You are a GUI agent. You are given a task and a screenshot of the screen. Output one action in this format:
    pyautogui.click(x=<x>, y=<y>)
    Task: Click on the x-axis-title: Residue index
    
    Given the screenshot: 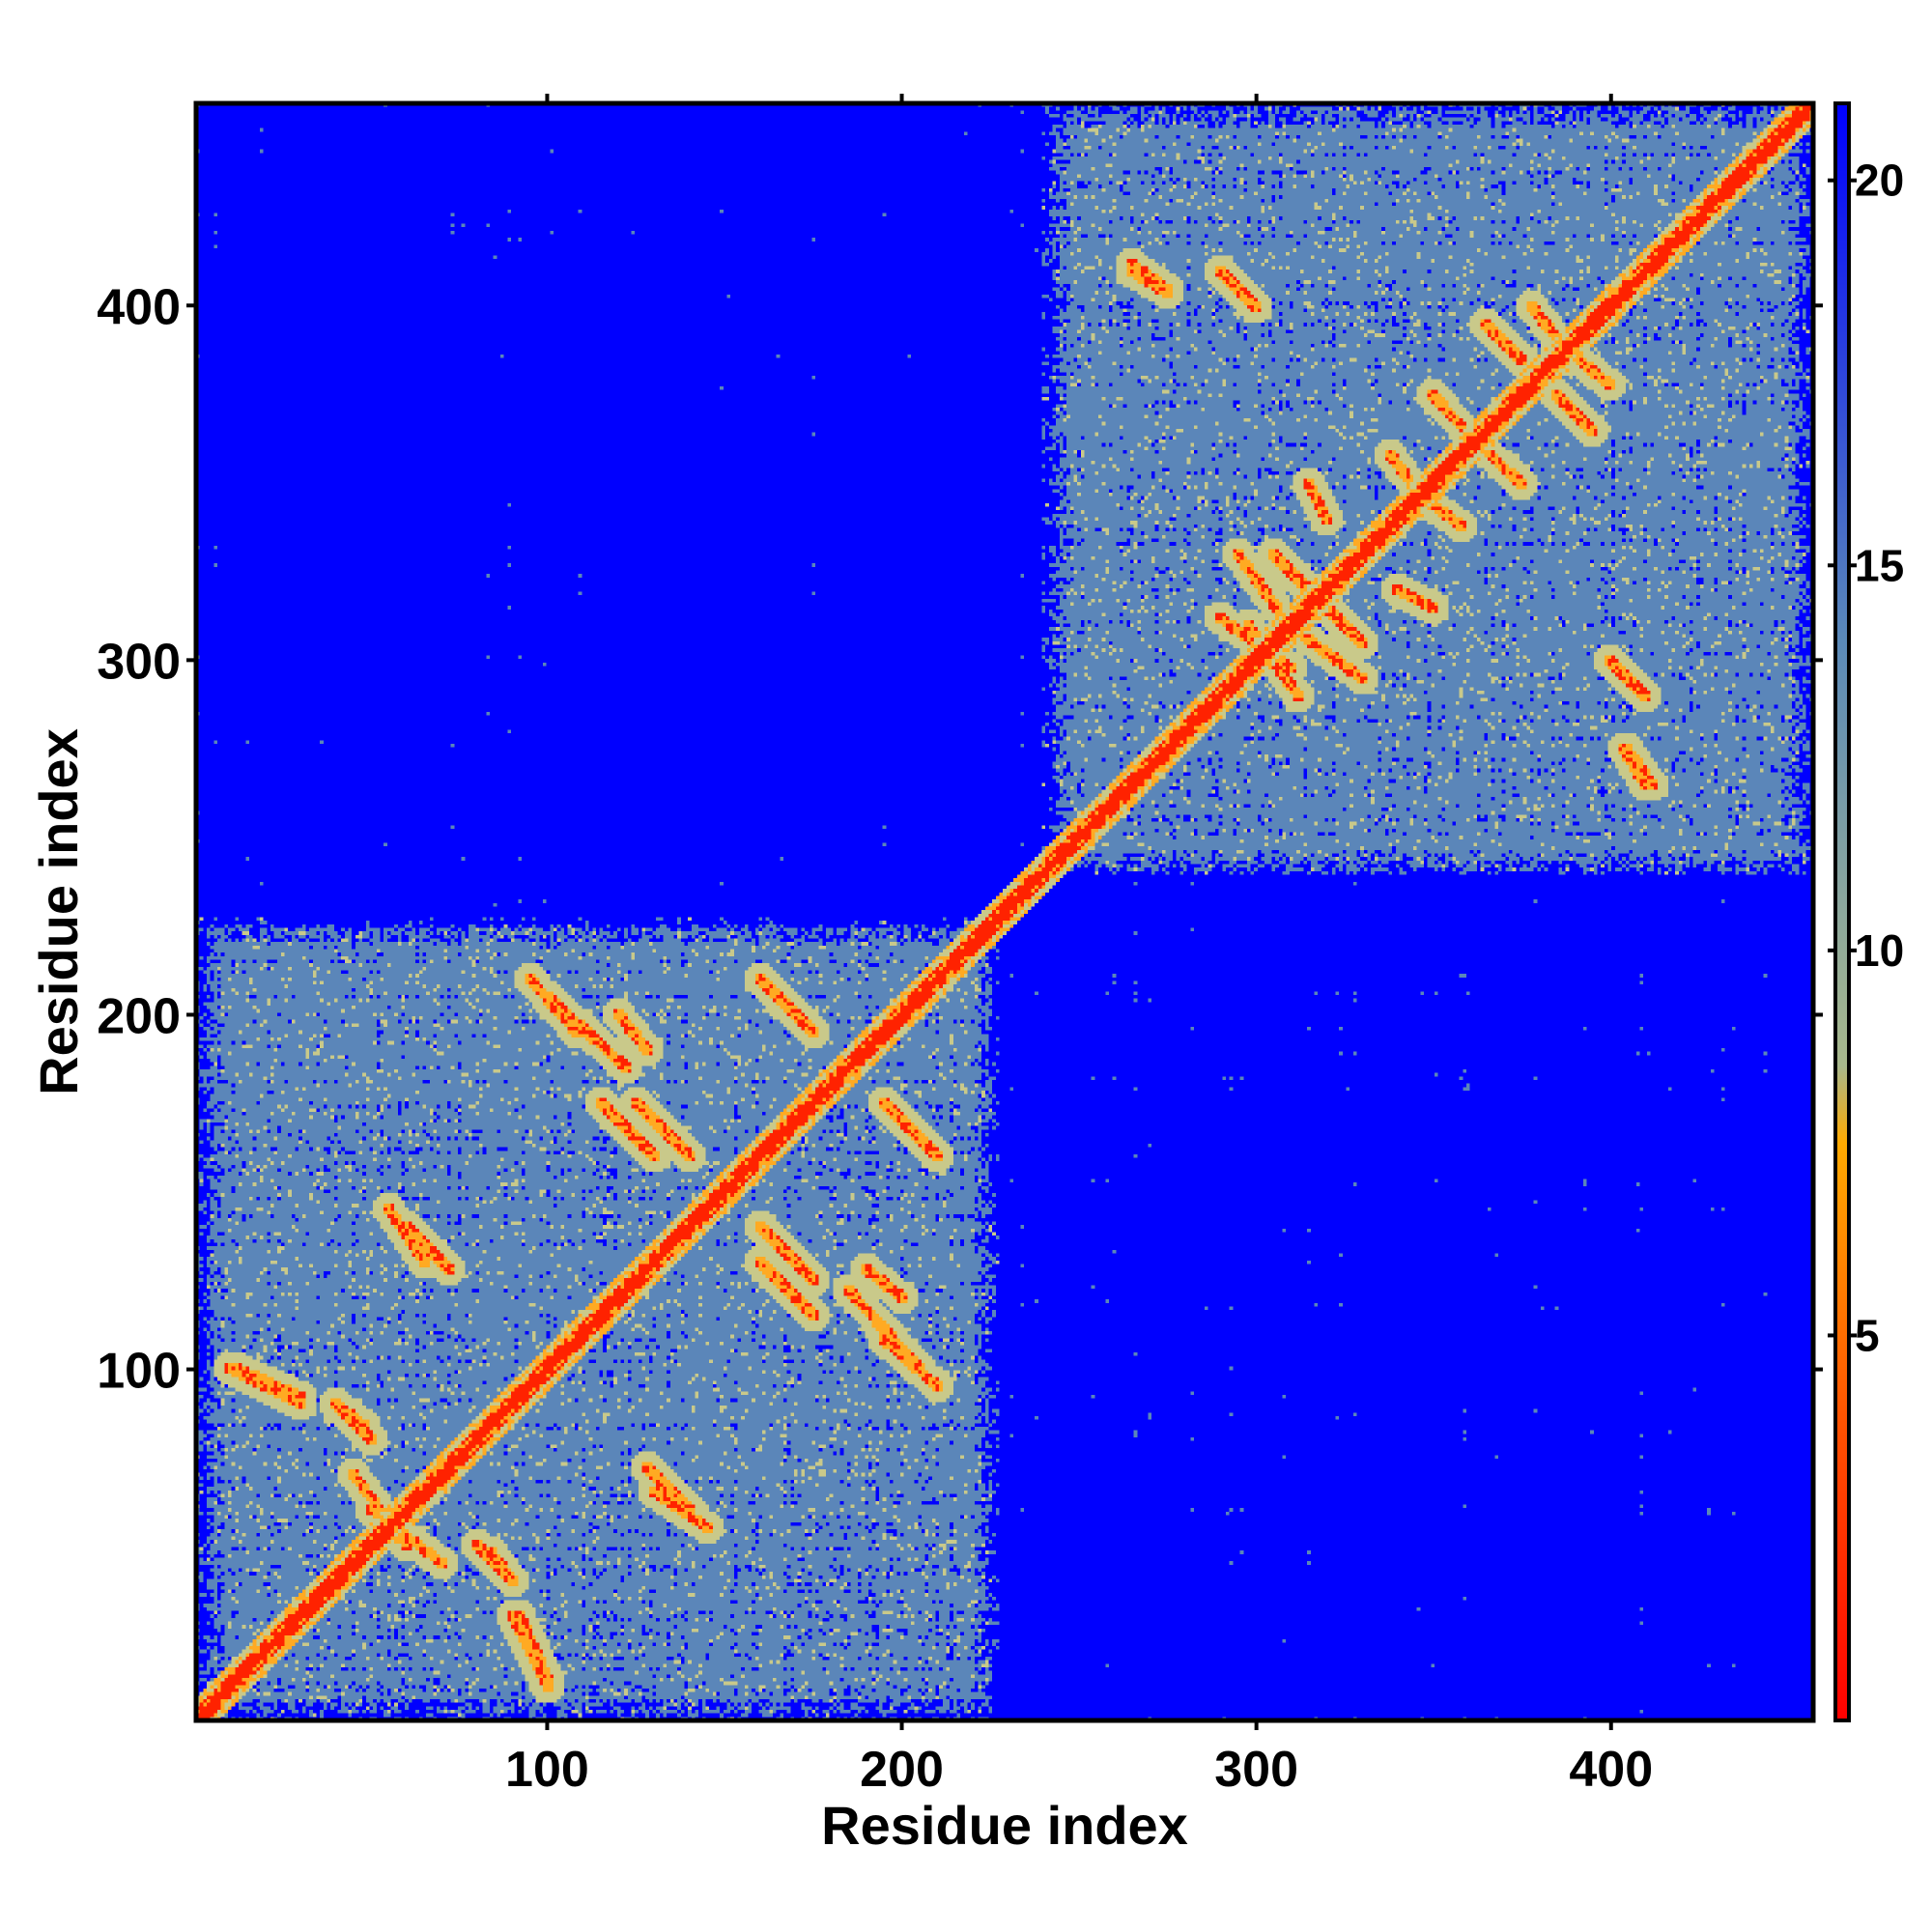 What is the action you would take?
    pyautogui.click(x=1005, y=1825)
    